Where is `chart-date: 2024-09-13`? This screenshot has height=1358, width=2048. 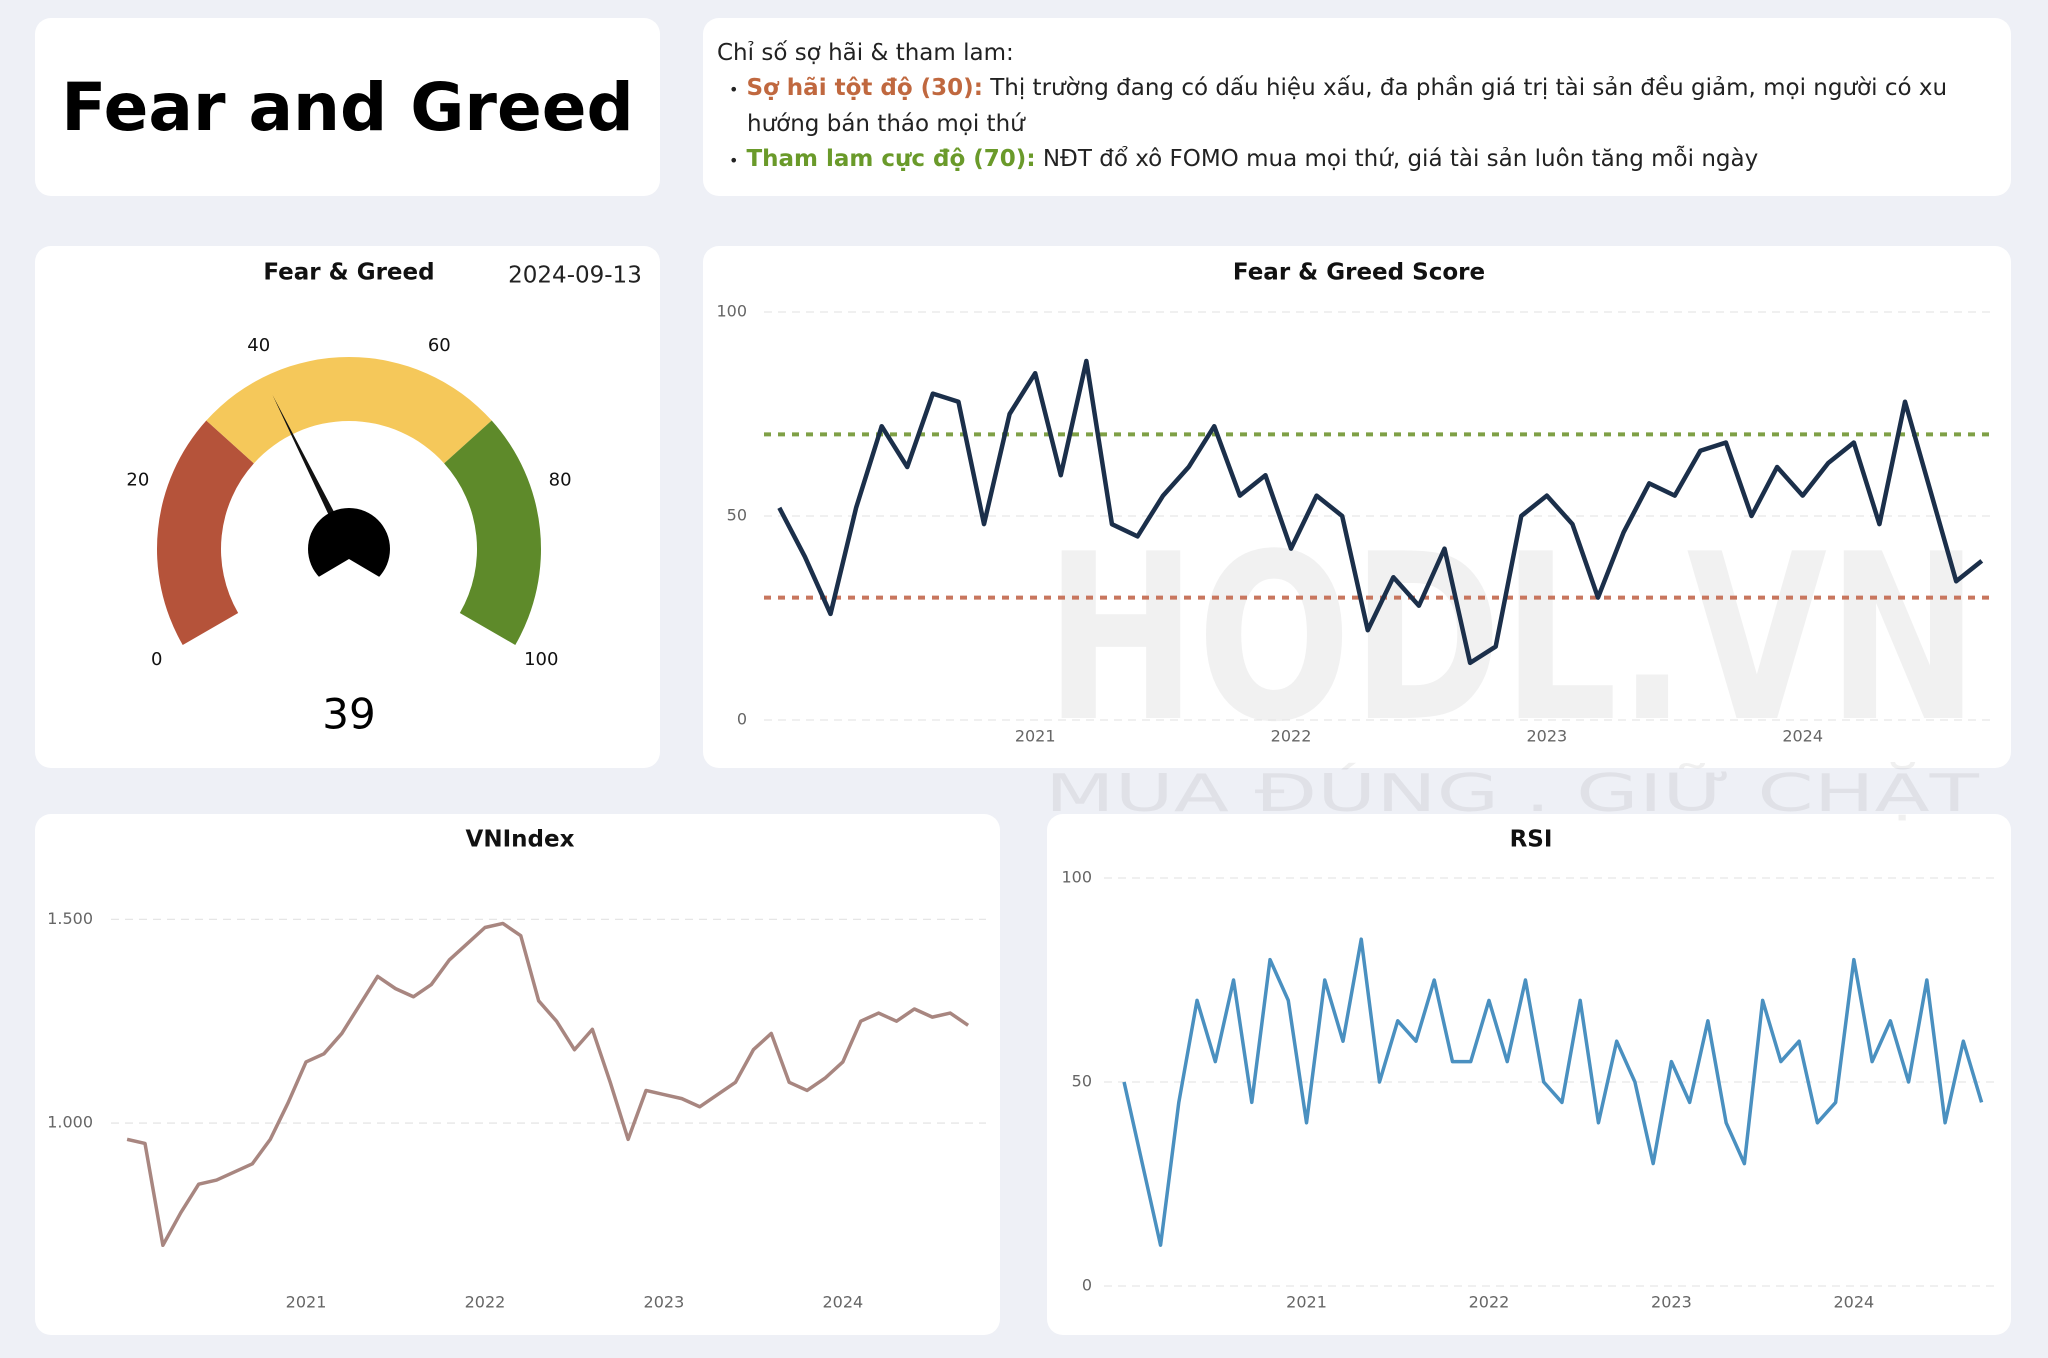 chart-date: 2024-09-13 is located at coordinates (575, 276).